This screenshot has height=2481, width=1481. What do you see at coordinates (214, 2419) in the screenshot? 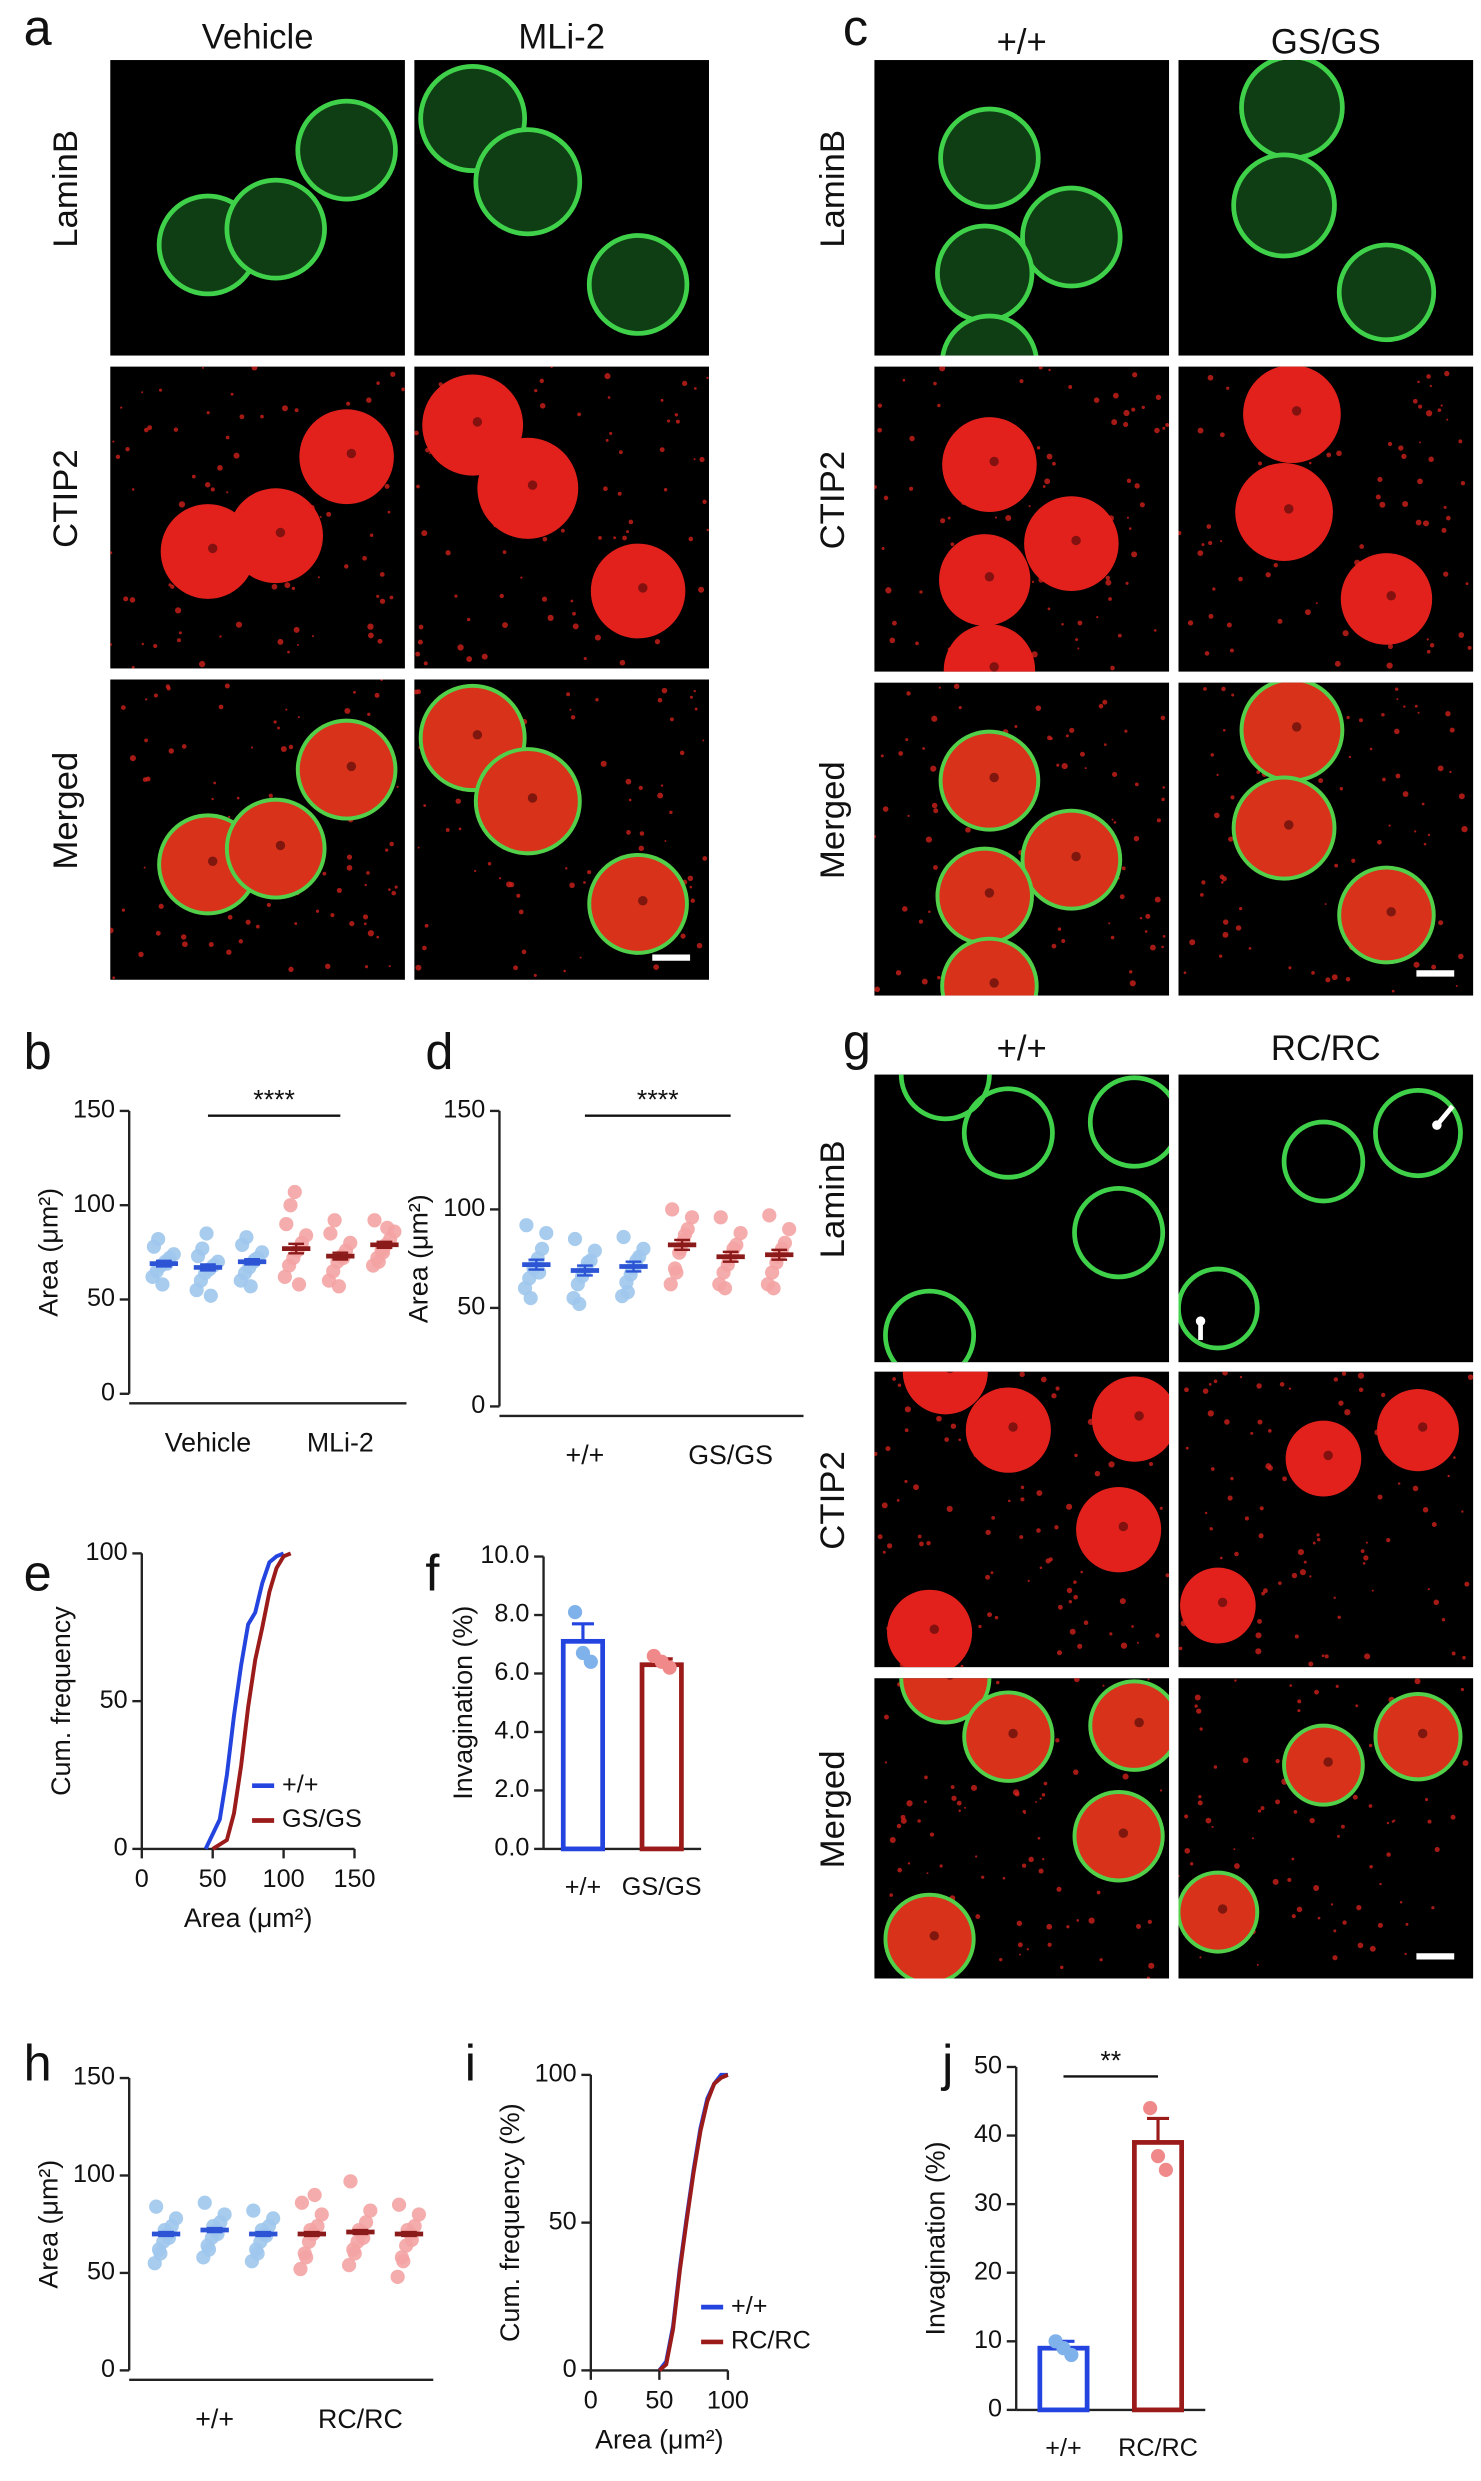
I see `x-tick-label: +/+` at bounding box center [214, 2419].